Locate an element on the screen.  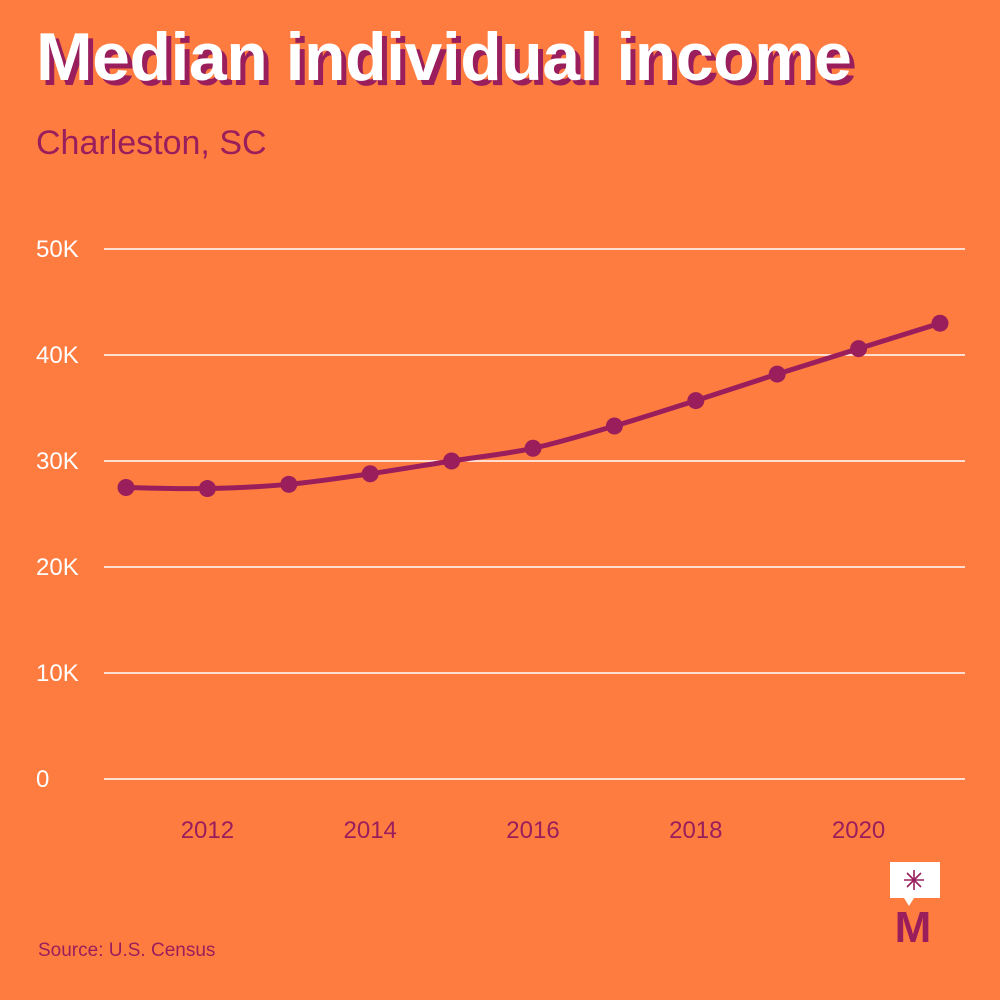
x-tick-label: 2016 is located at coordinates (532, 830).